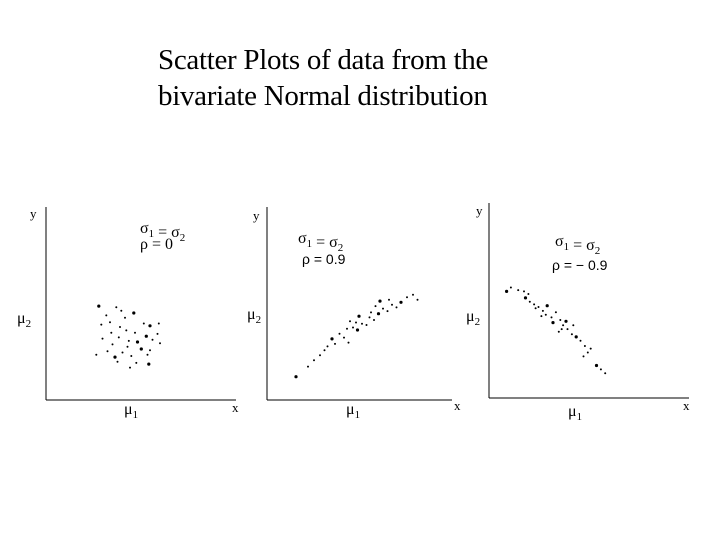 The image size is (720, 540). What do you see at coordinates (580, 265) in the screenshot?
I see `rho-annotation: ρ = − 0.9` at bounding box center [580, 265].